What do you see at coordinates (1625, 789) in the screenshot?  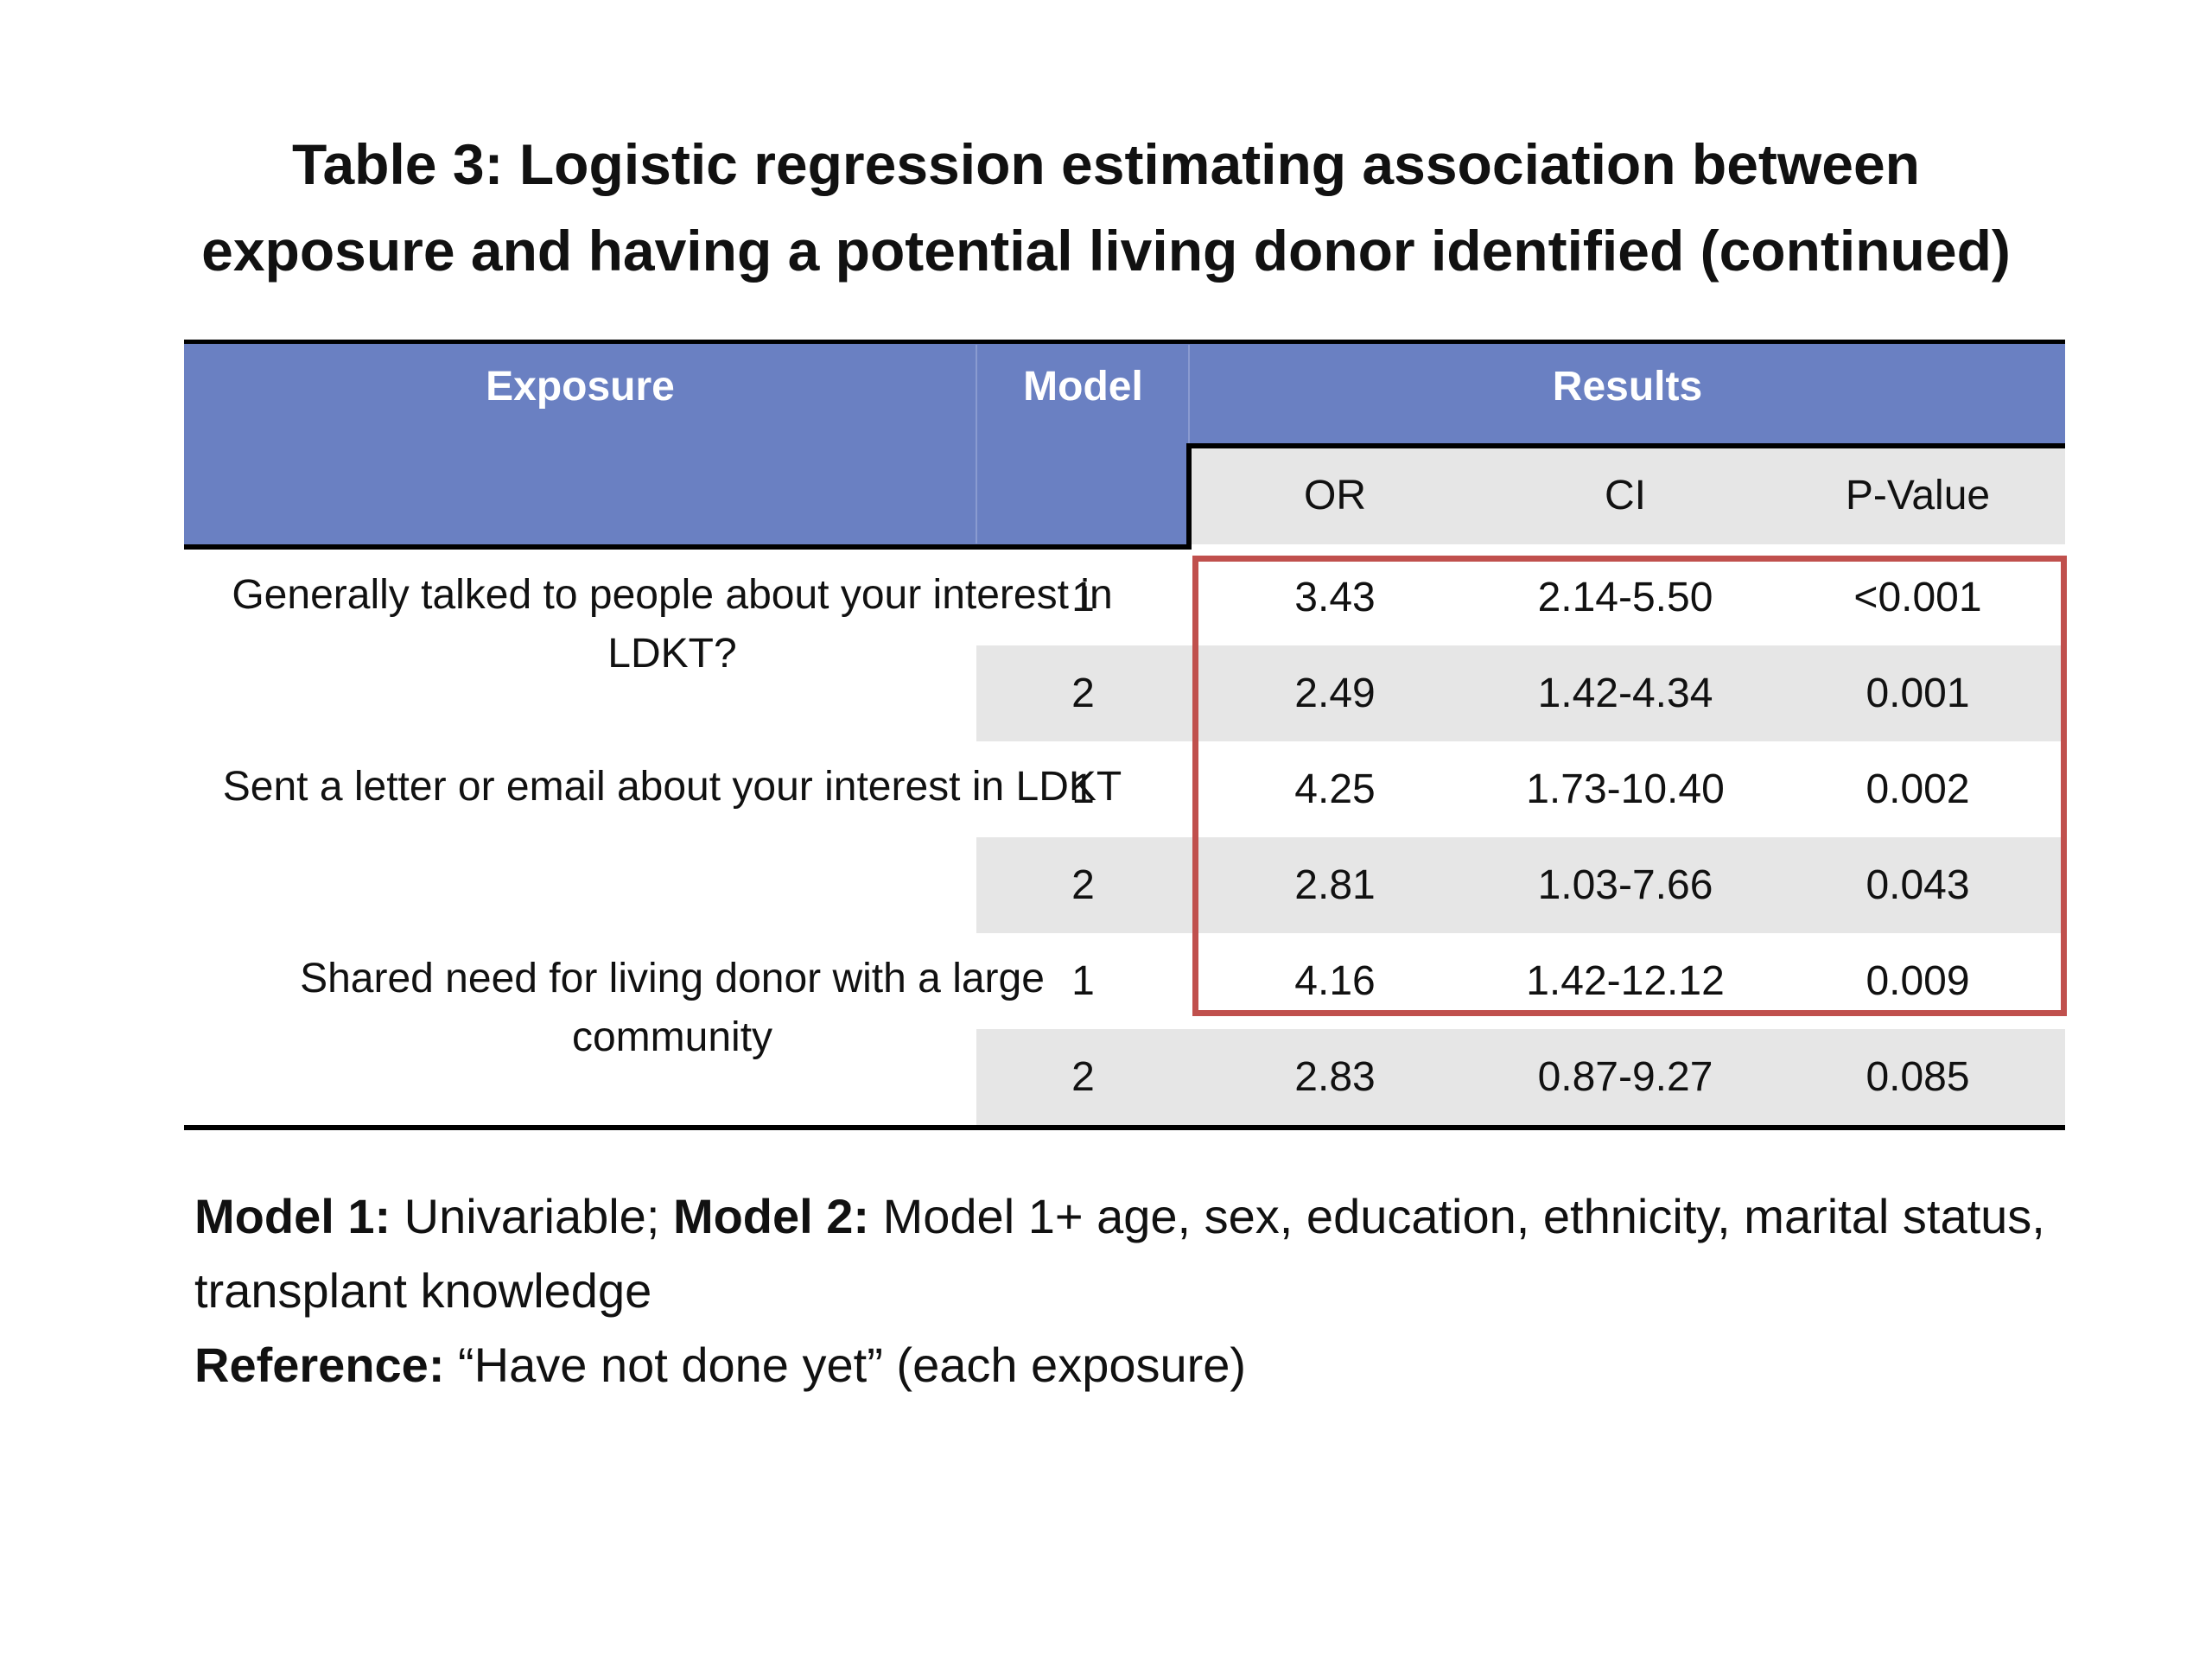 I see `ci-cell: 1.73-10.40` at bounding box center [1625, 789].